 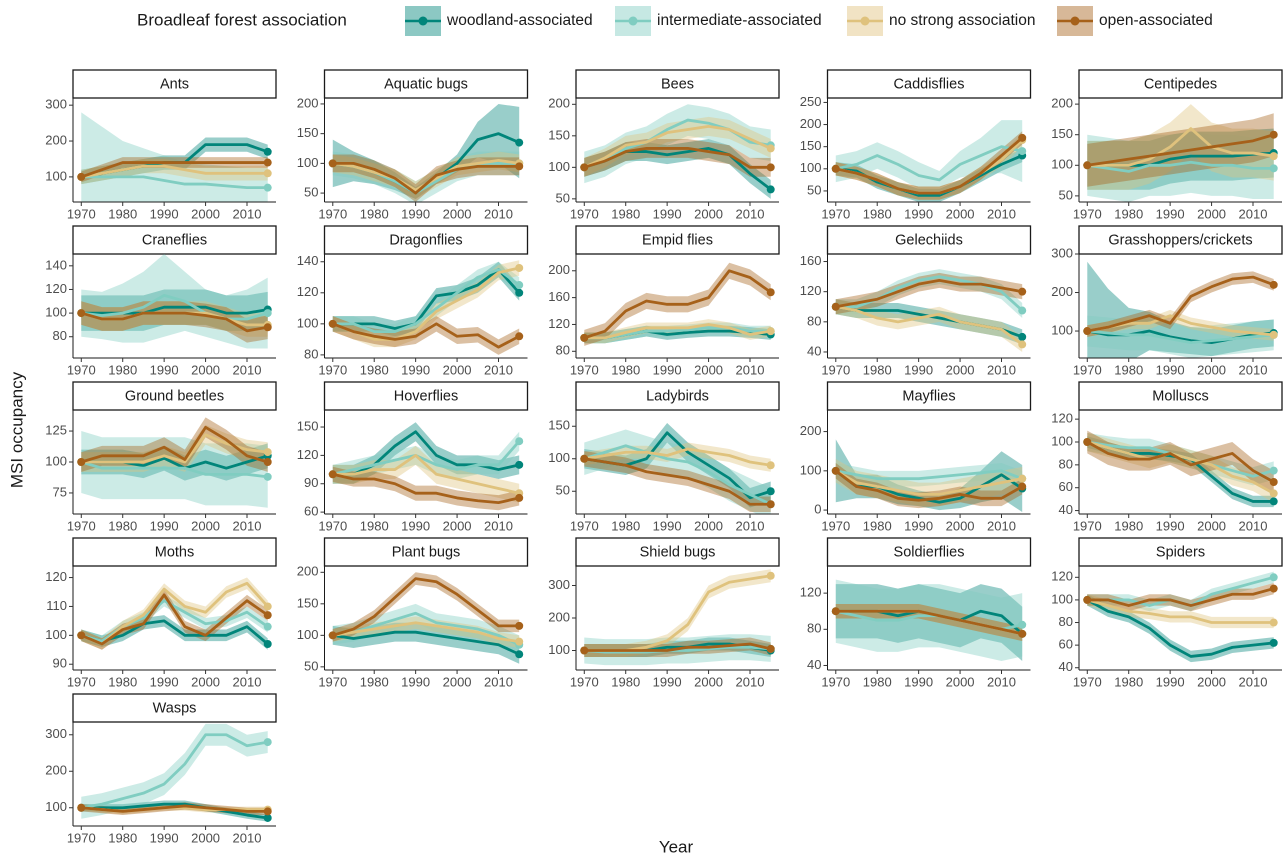 I want to click on y-tick-label: 75, so click(x=60, y=491).